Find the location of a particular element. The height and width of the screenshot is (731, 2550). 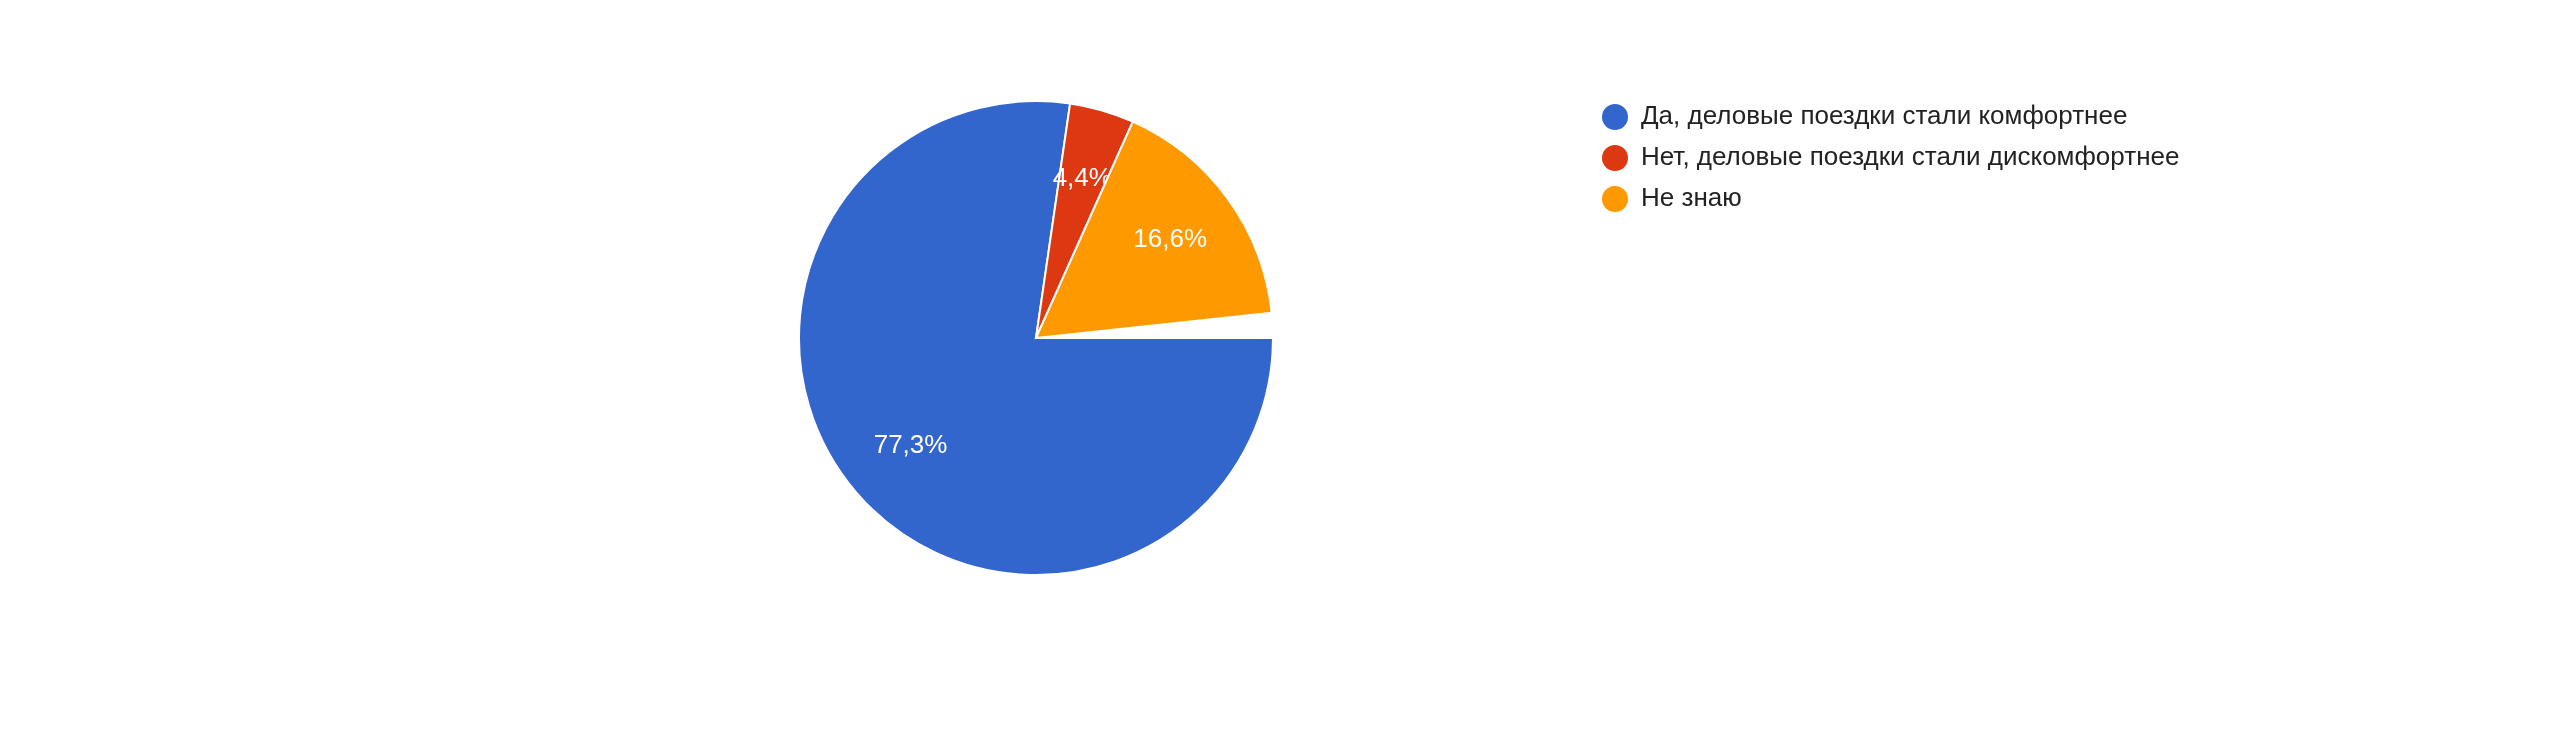

legend-label: Нет, деловые поездки стали дискомфортнее is located at coordinates (1910, 155).